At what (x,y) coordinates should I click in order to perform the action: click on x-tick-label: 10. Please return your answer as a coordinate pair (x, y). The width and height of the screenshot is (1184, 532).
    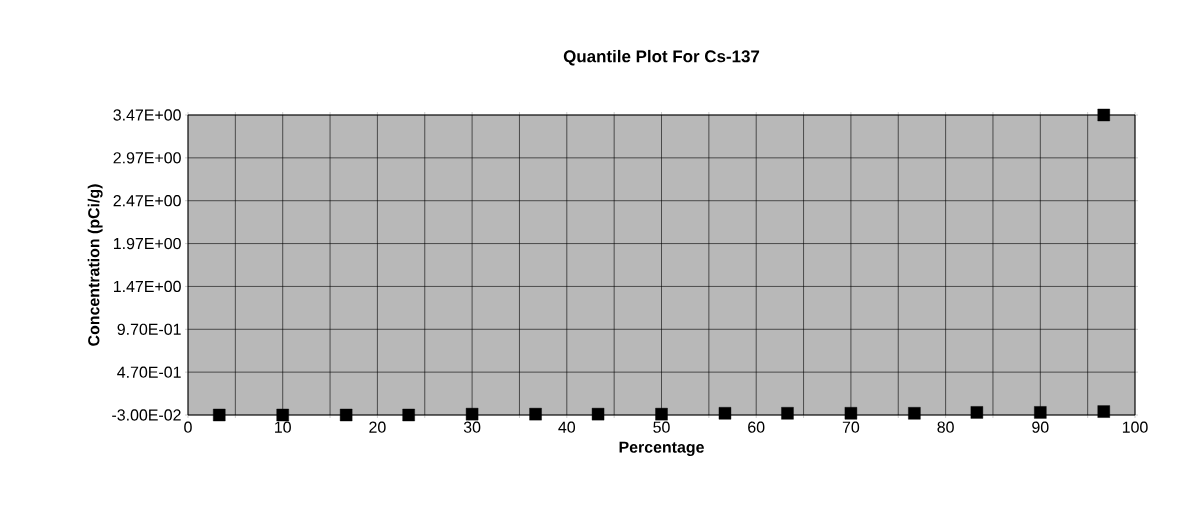
    Looking at the image, I should click on (283, 427).